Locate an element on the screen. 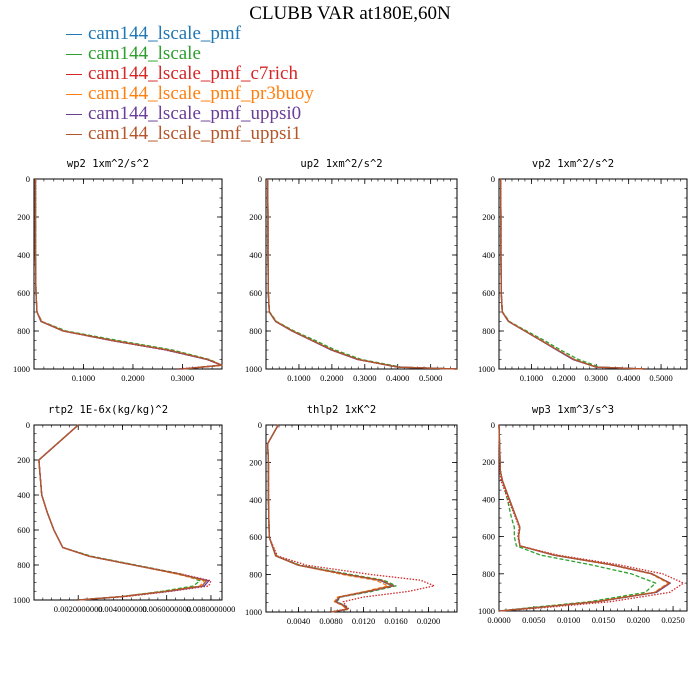  x-tick-label: 0.0150 is located at coordinates (603, 620).